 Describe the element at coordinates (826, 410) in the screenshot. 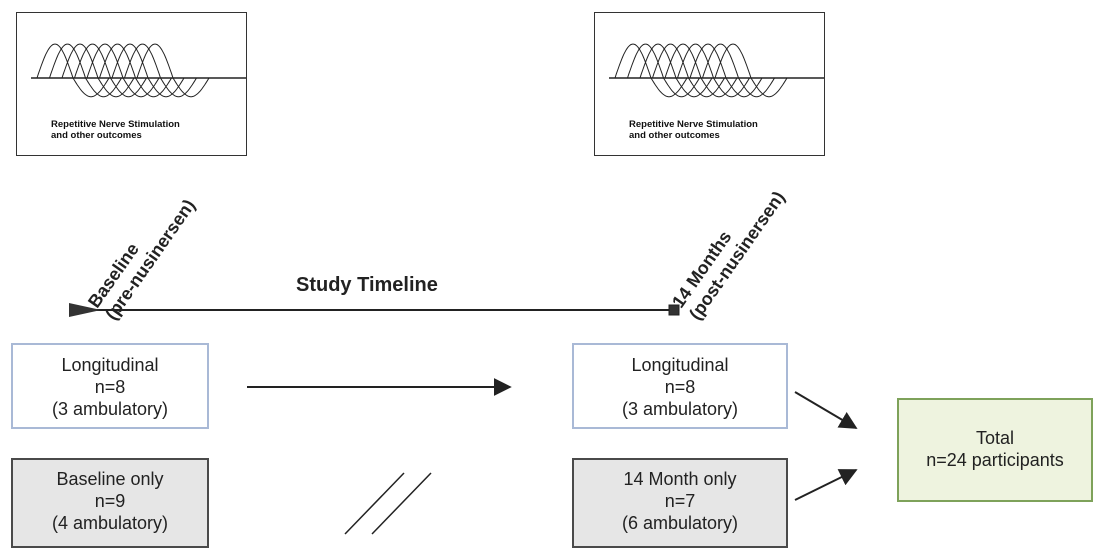

I see `longitudinal-to-total-arrow` at that location.